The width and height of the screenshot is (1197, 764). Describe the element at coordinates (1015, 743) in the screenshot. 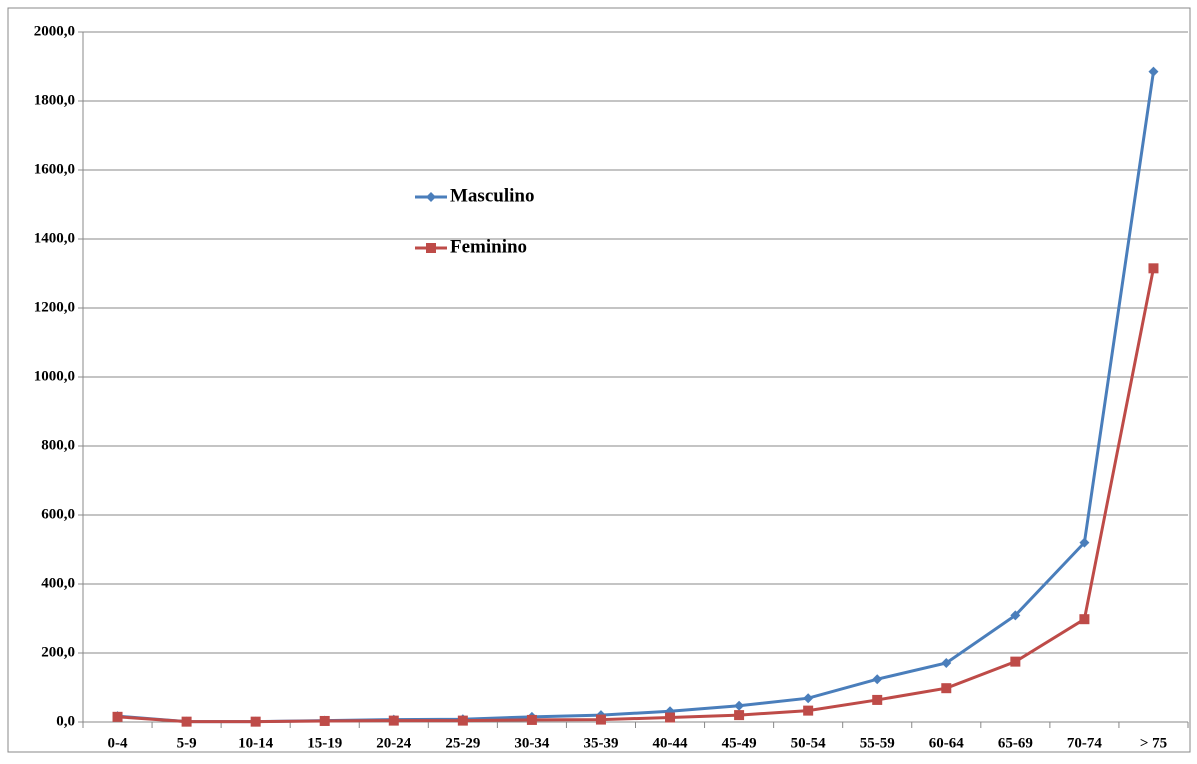

I see `x-tick-label: 65-69` at that location.